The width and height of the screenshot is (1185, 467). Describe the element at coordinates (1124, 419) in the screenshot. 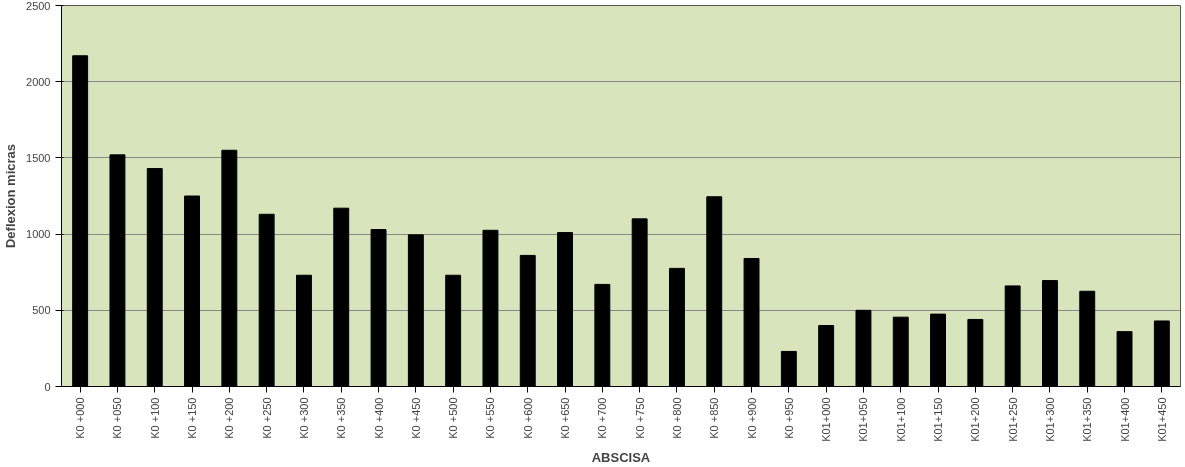

I see `x-tick-label: K01+400` at that location.